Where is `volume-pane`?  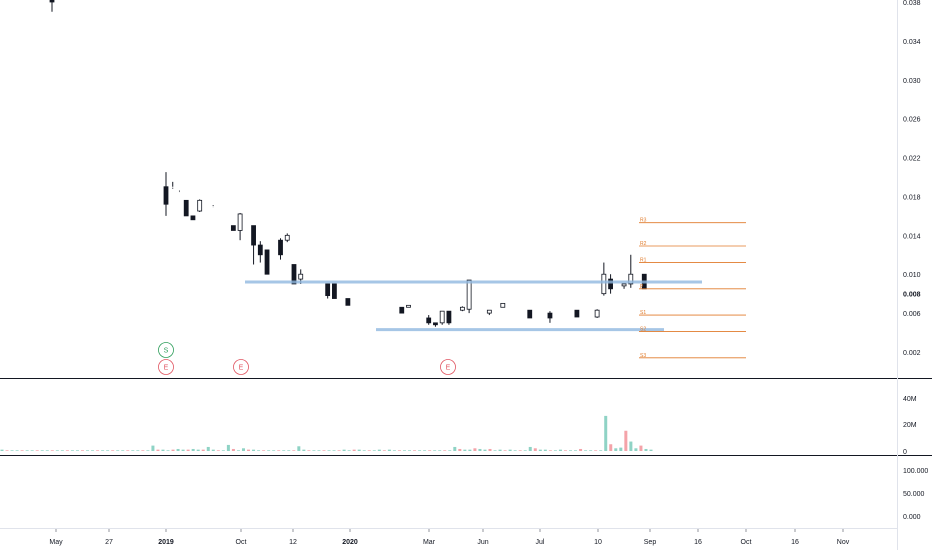
volume-pane is located at coordinates (326, 433).